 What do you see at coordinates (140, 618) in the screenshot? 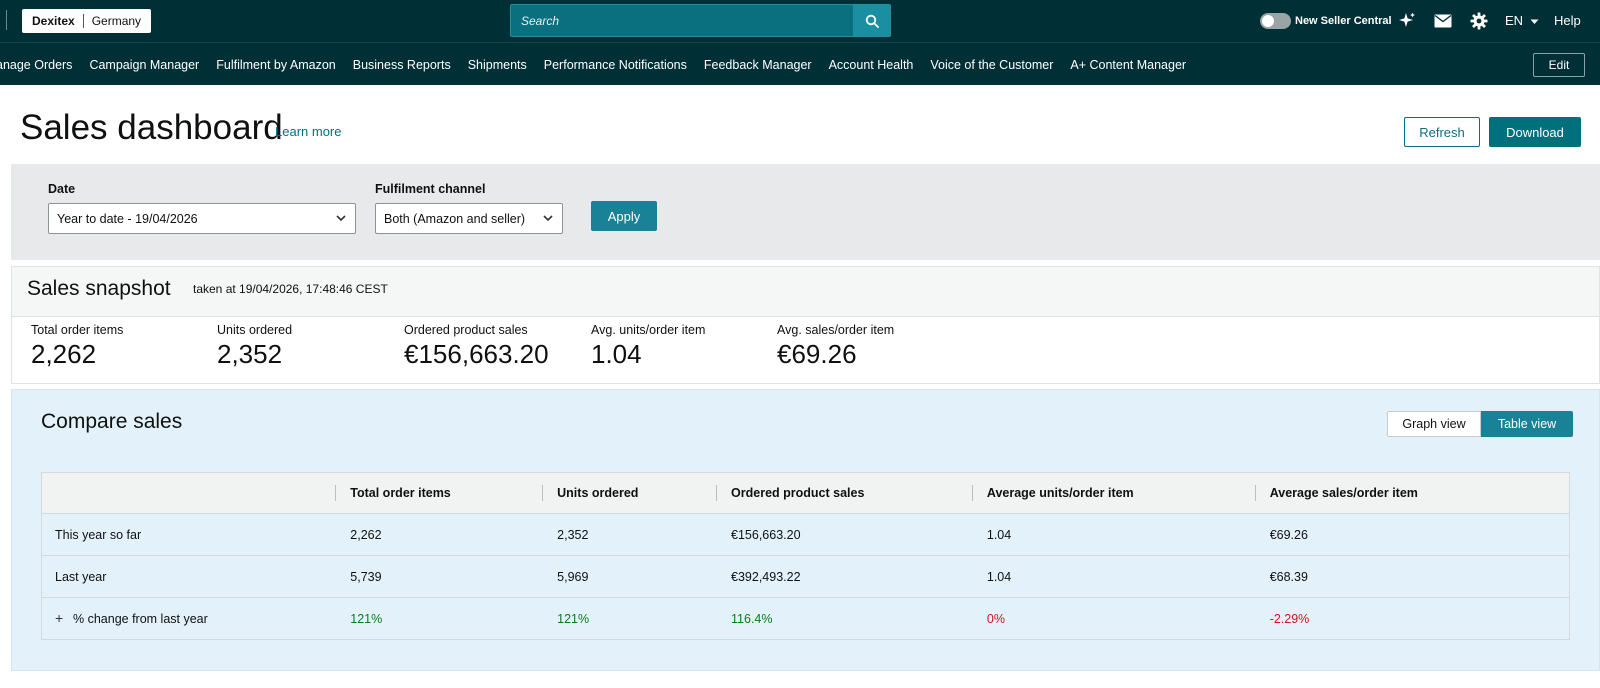
I see `row-label: % change from last year` at bounding box center [140, 618].